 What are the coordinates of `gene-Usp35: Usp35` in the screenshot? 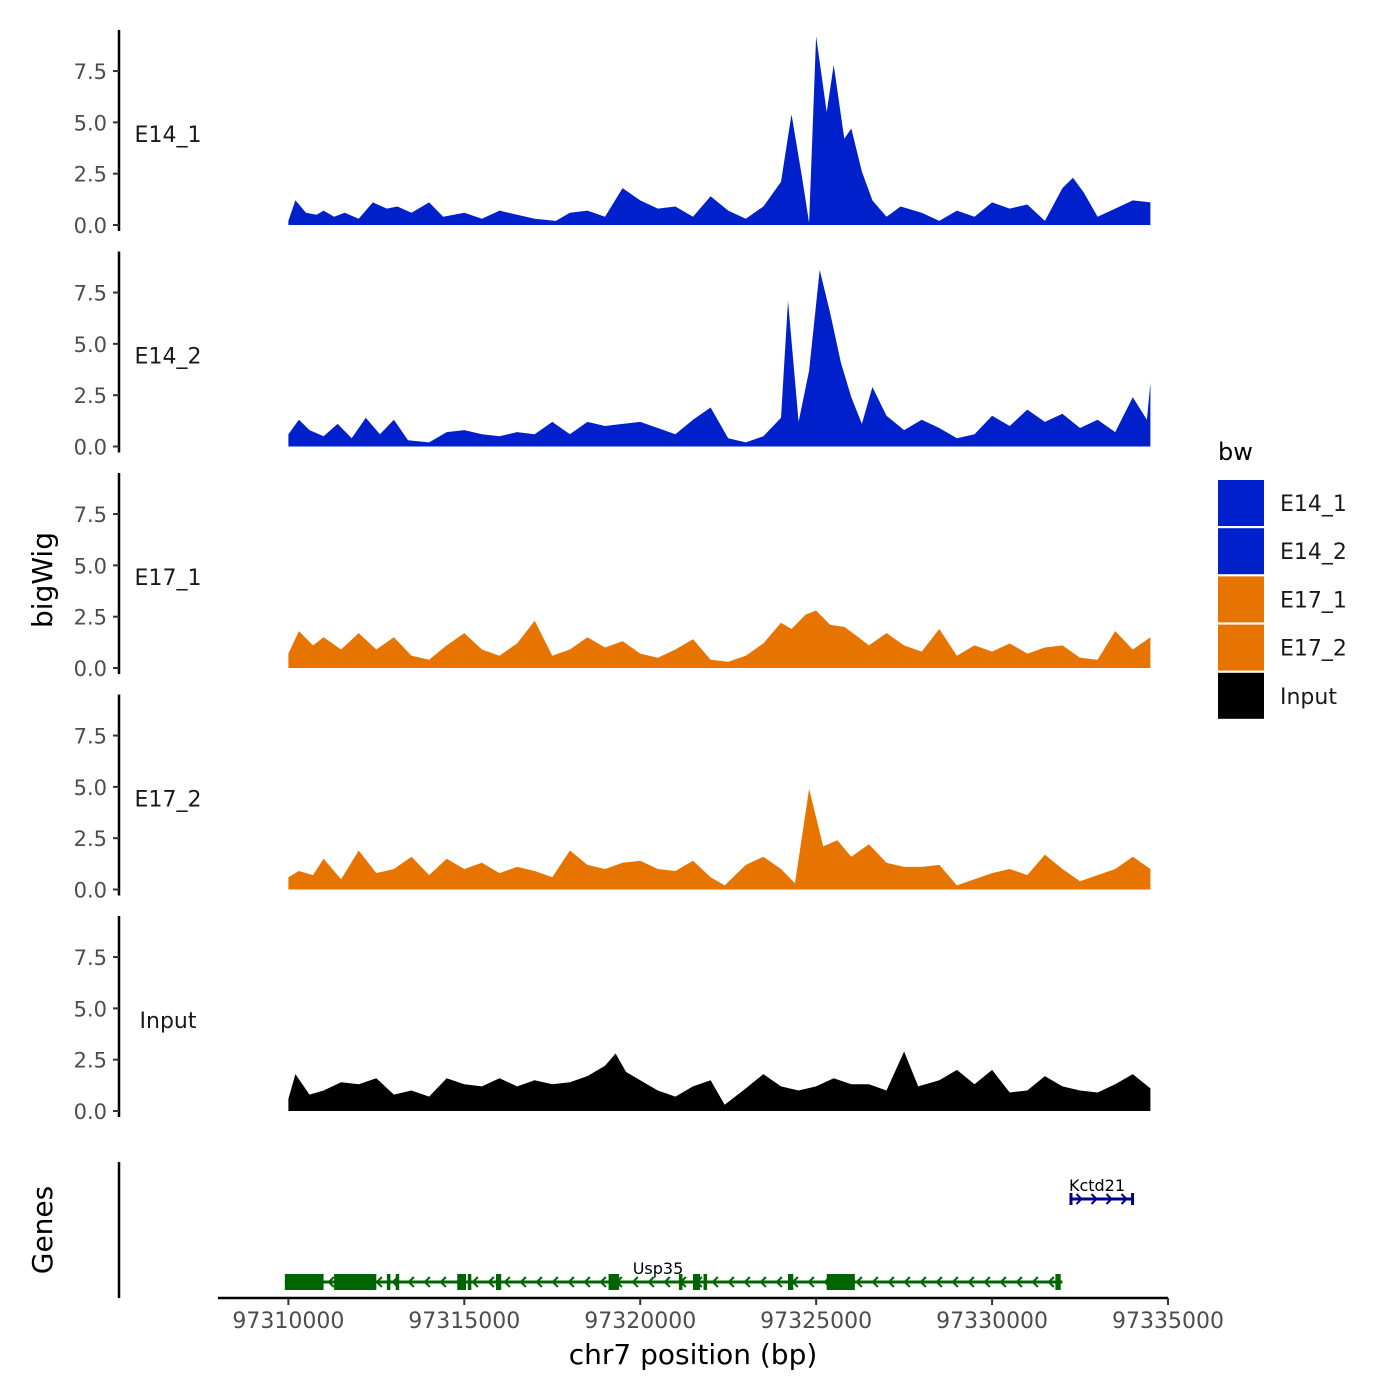 It's located at (673, 1274).